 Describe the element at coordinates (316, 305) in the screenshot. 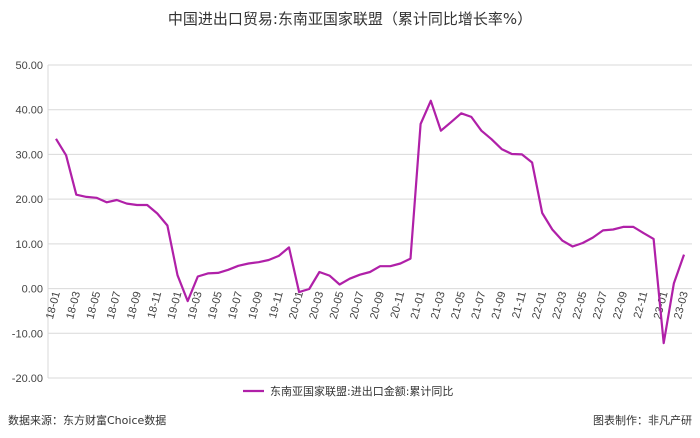

I see `x-tick-label: 20-03` at that location.